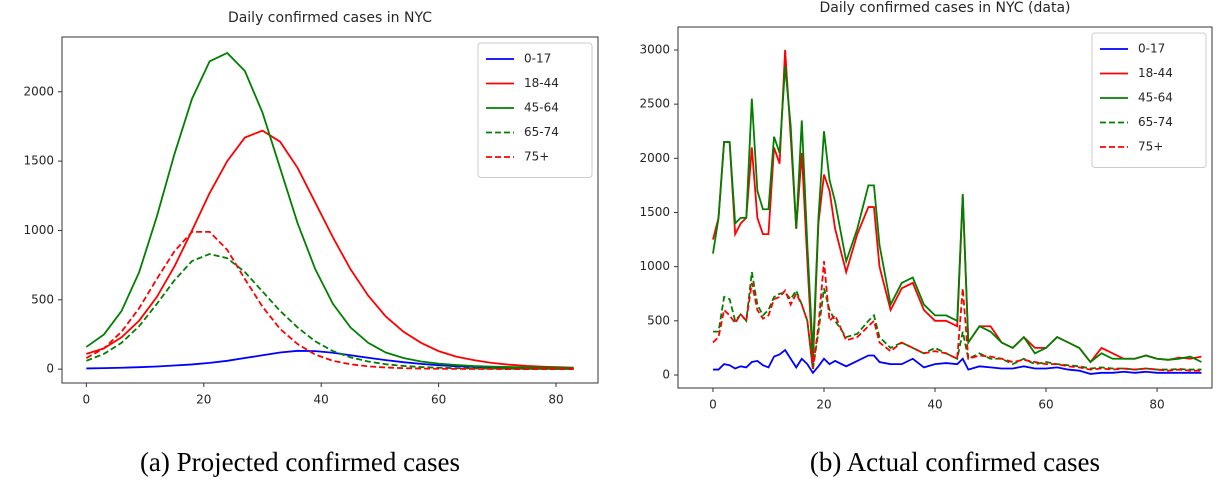 Image resolution: width=1228 pixels, height=492 pixels. Describe the element at coordinates (330, 18) in the screenshot. I see `chart-title: Daily confirmed cases in NYC` at that location.